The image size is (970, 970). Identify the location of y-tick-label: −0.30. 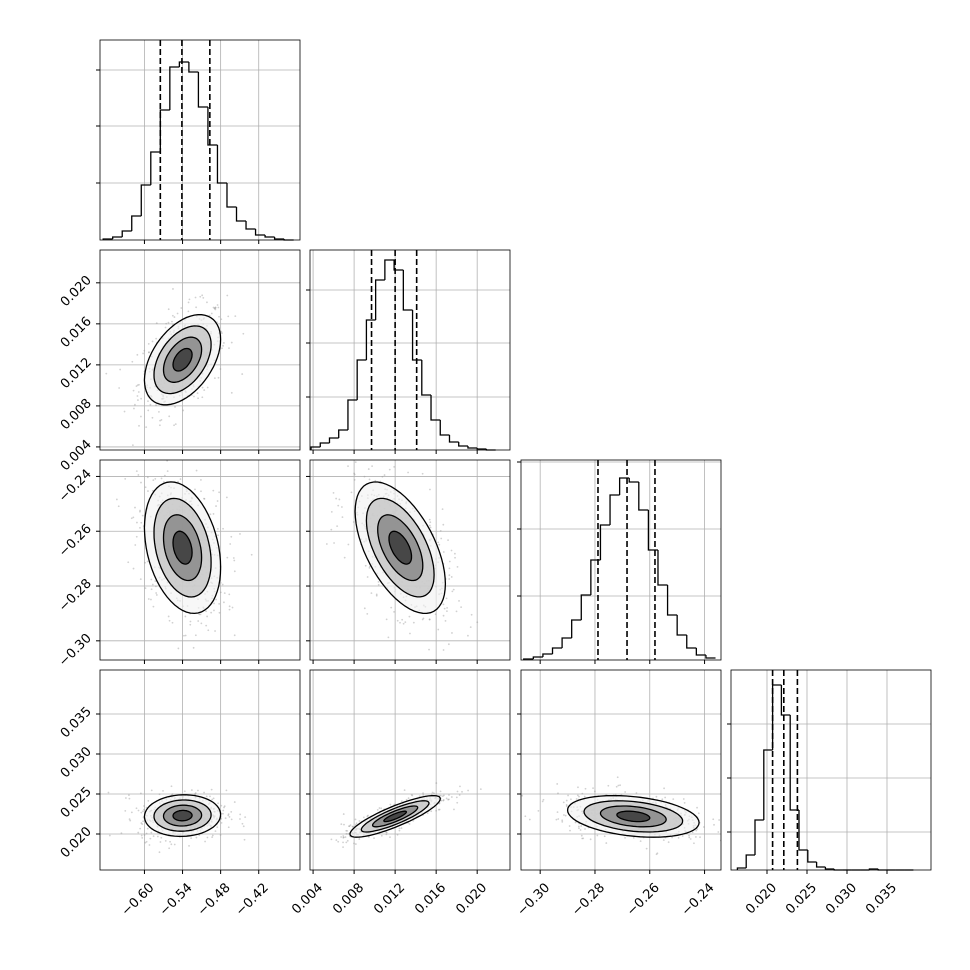
(75, 650).